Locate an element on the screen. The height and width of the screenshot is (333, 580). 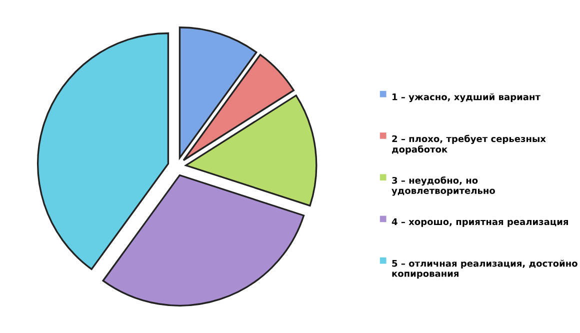
legend-label: 3 – неудобно, но удовлетворительно is located at coordinates (443, 186).